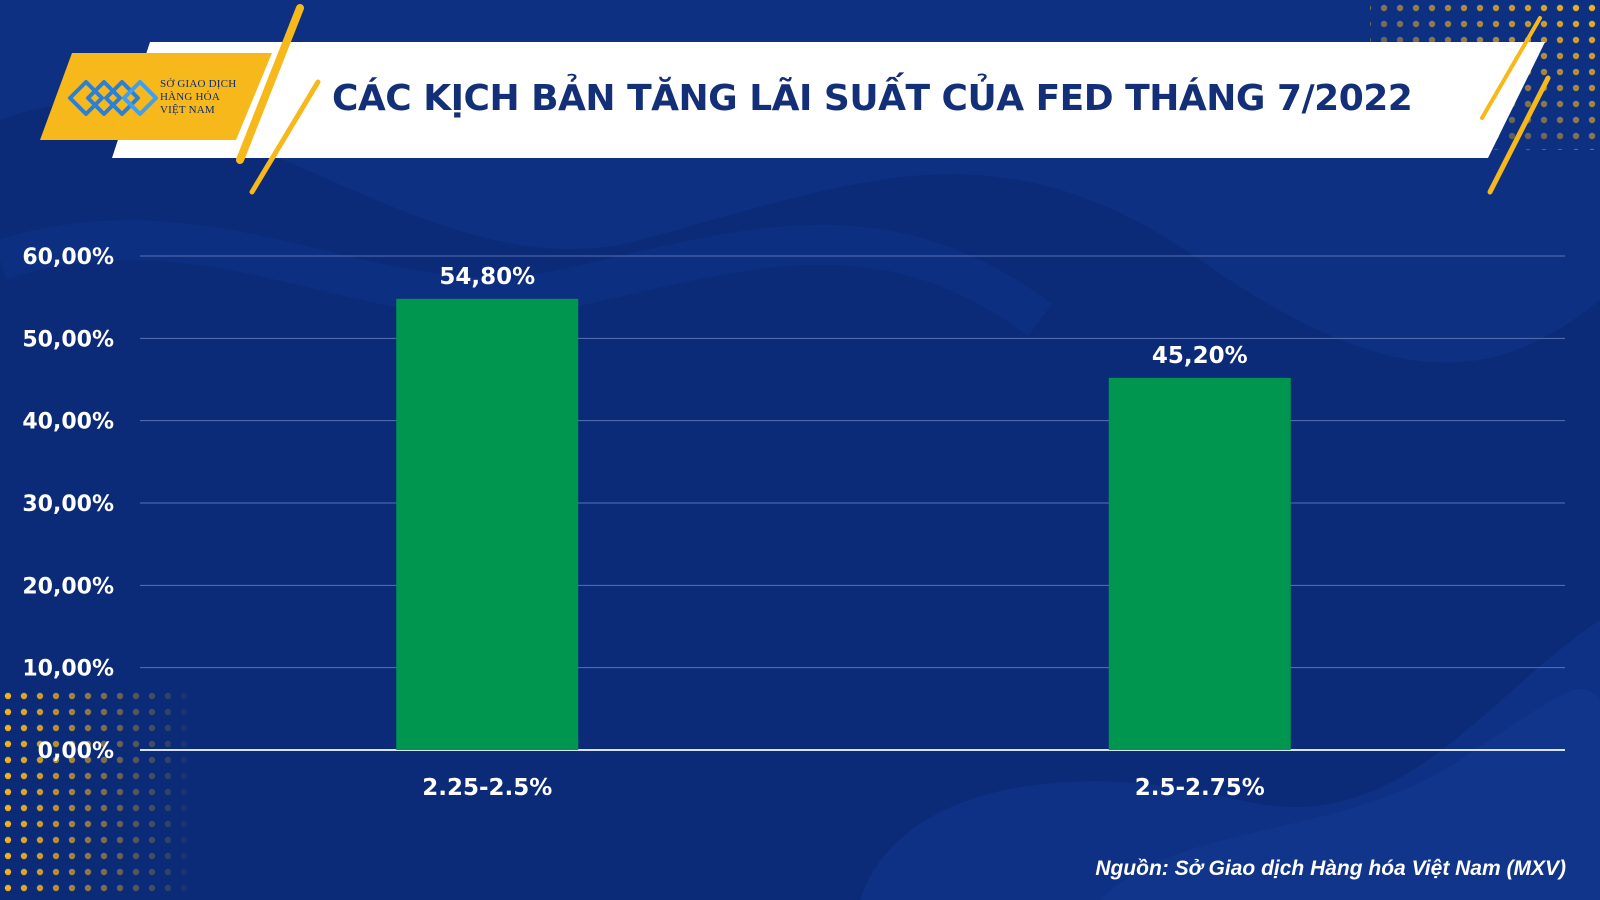 The height and width of the screenshot is (900, 1600). What do you see at coordinates (76, 751) in the screenshot?
I see `y-tick-label: 0,00%` at bounding box center [76, 751].